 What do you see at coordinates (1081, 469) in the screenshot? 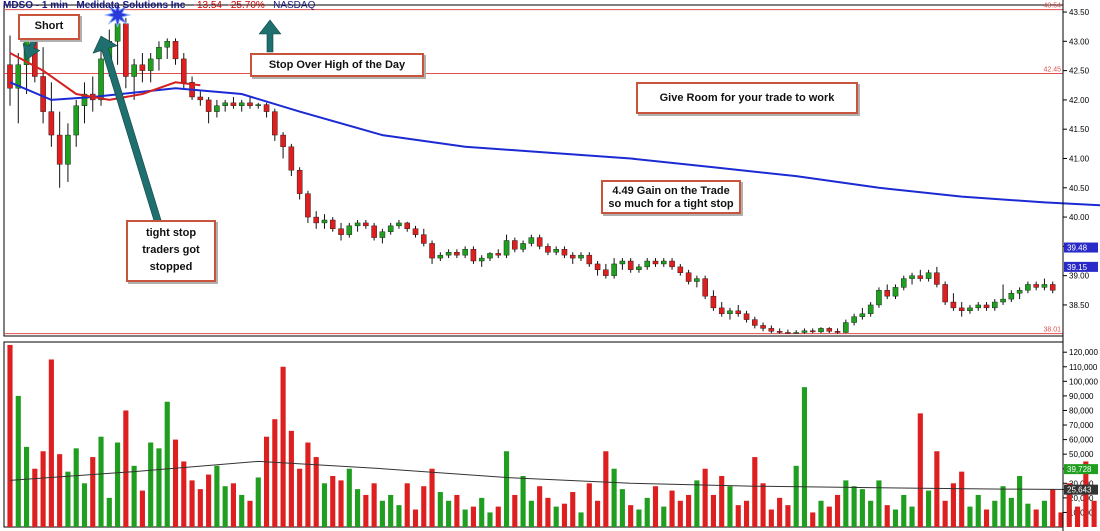
I see `volume-marker` at bounding box center [1081, 469].